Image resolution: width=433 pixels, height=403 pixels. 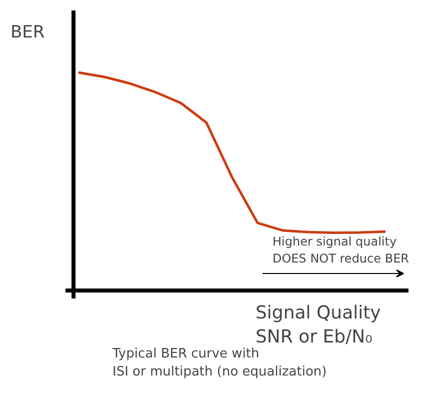 What do you see at coordinates (27, 32) in the screenshot?
I see `y-axis-title: BER` at bounding box center [27, 32].